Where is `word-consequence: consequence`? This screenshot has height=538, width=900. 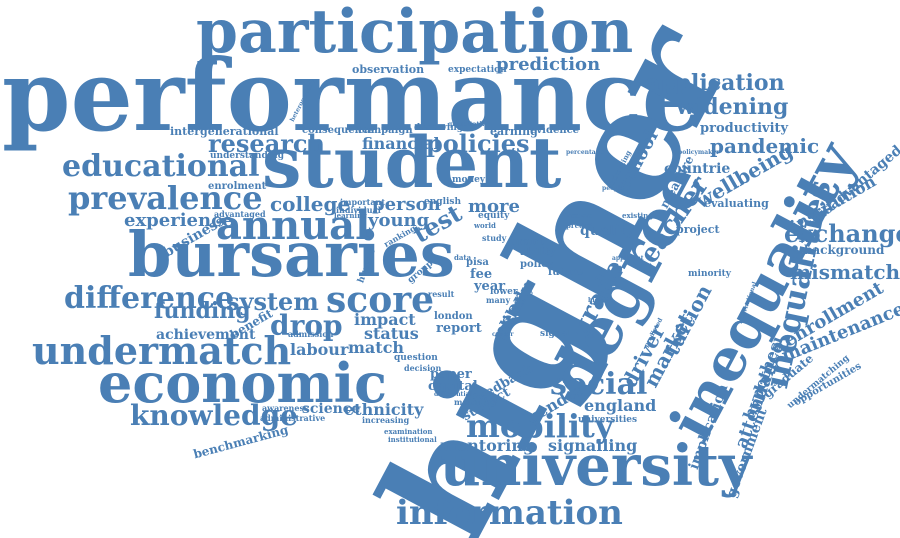
word-consequence: consequence is located at coordinates (338, 130).